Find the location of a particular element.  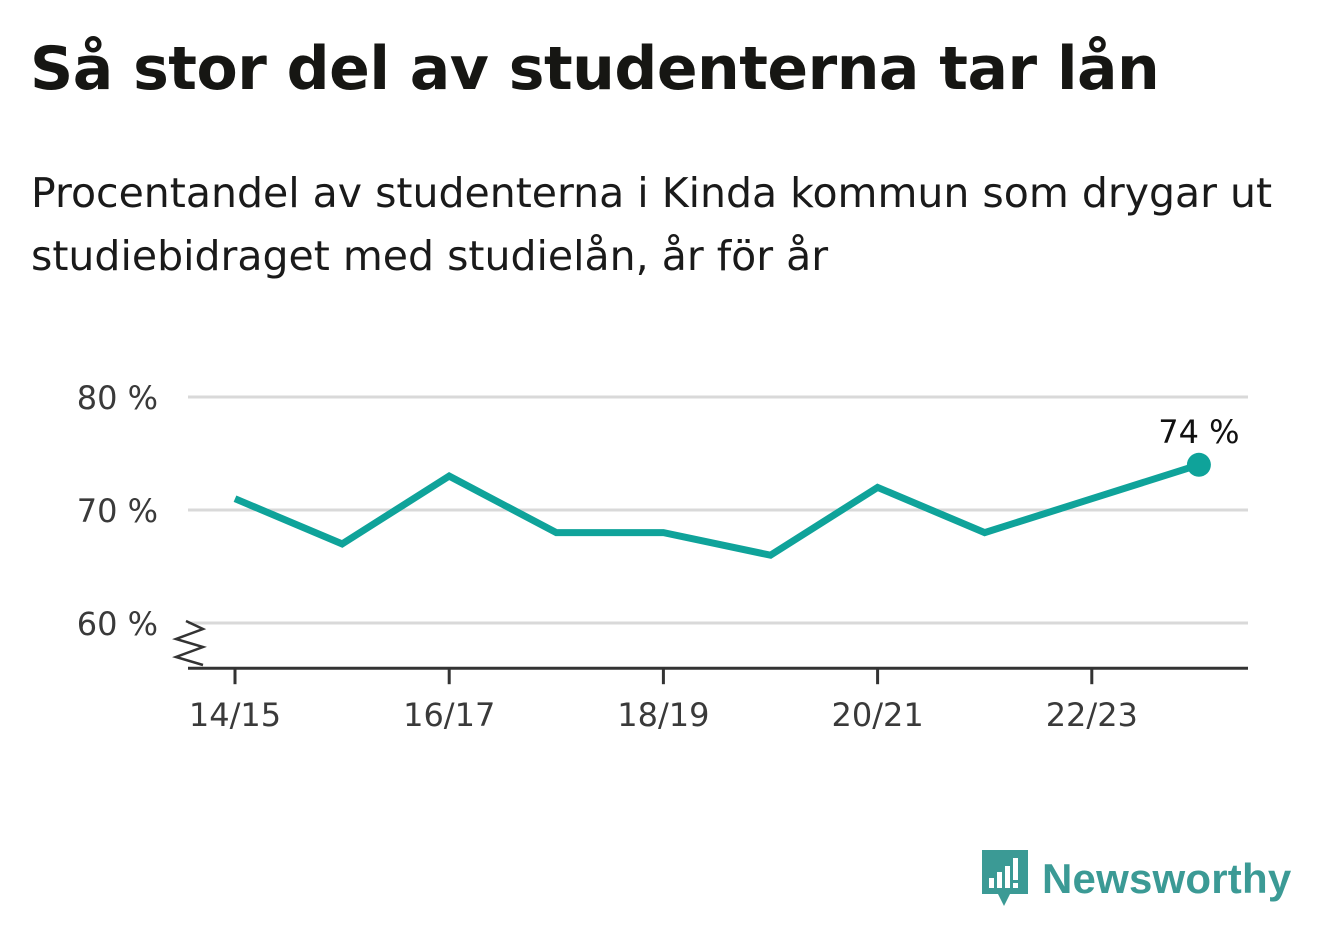

y-tick-label: 60 % is located at coordinates (117, 624).